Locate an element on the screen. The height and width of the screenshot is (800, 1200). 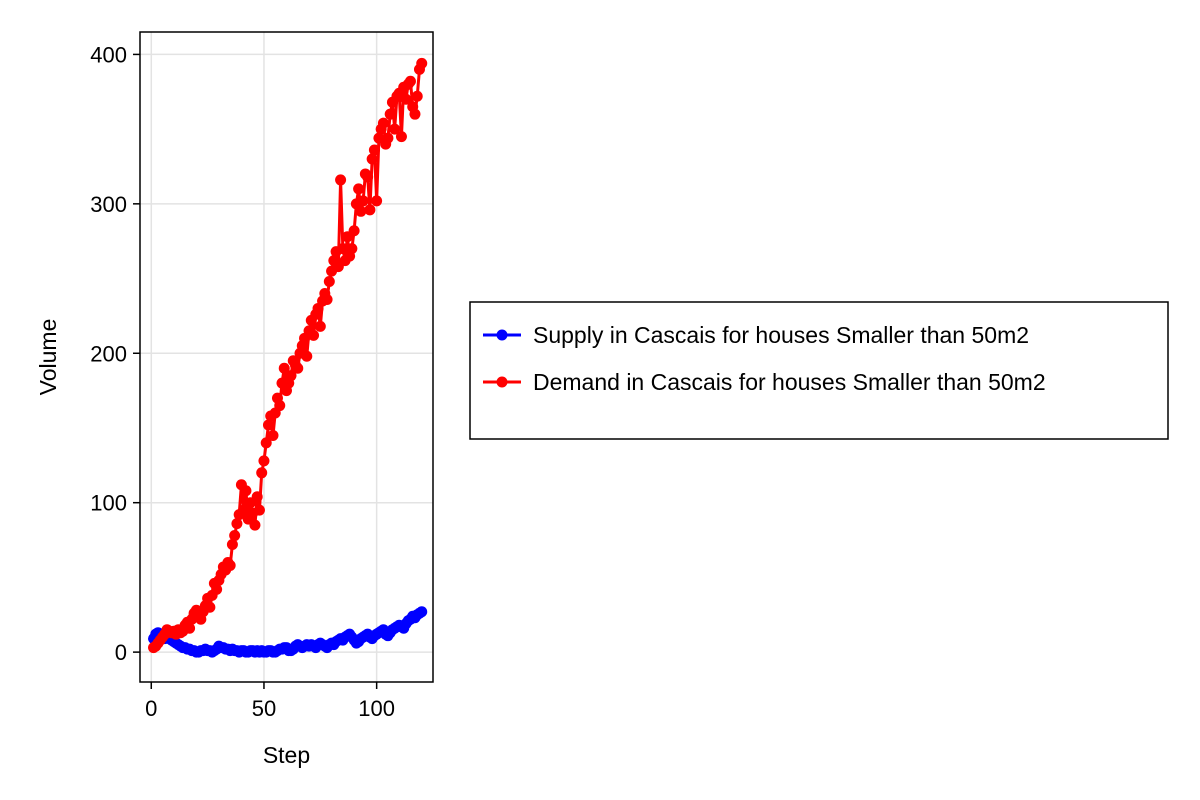
x-tick-label: 100 is located at coordinates (376, 708).